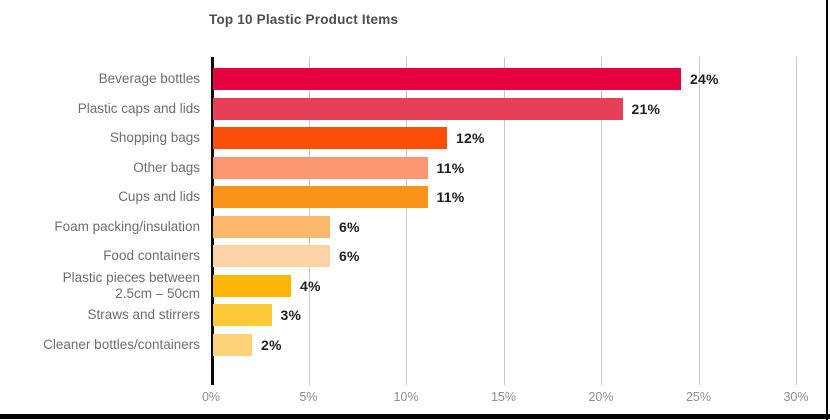  Describe the element at coordinates (704, 79) in the screenshot. I see `value-label: 24%` at that location.